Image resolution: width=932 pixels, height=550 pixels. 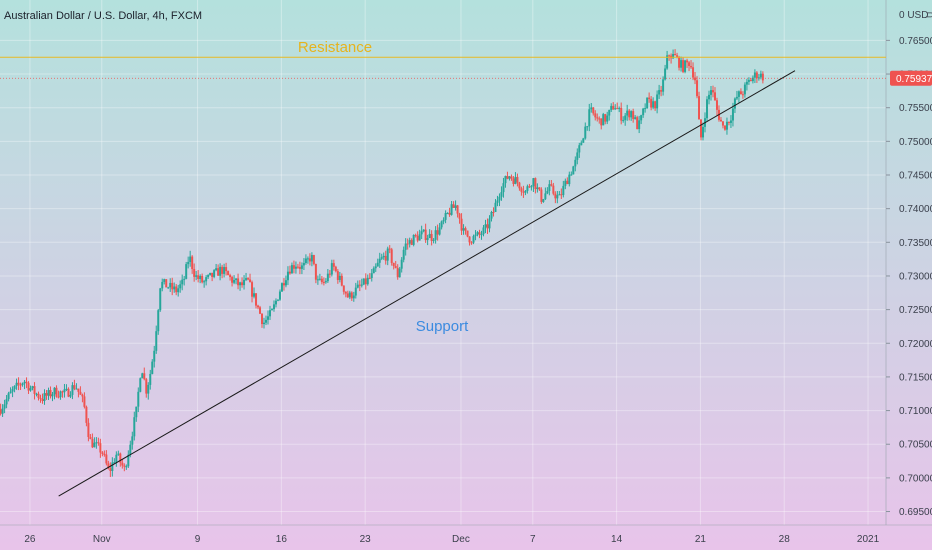 I want to click on time-axis: 26 Nov 9 16 23 Dec 7 14 21 28 2021, so click(x=451, y=539).